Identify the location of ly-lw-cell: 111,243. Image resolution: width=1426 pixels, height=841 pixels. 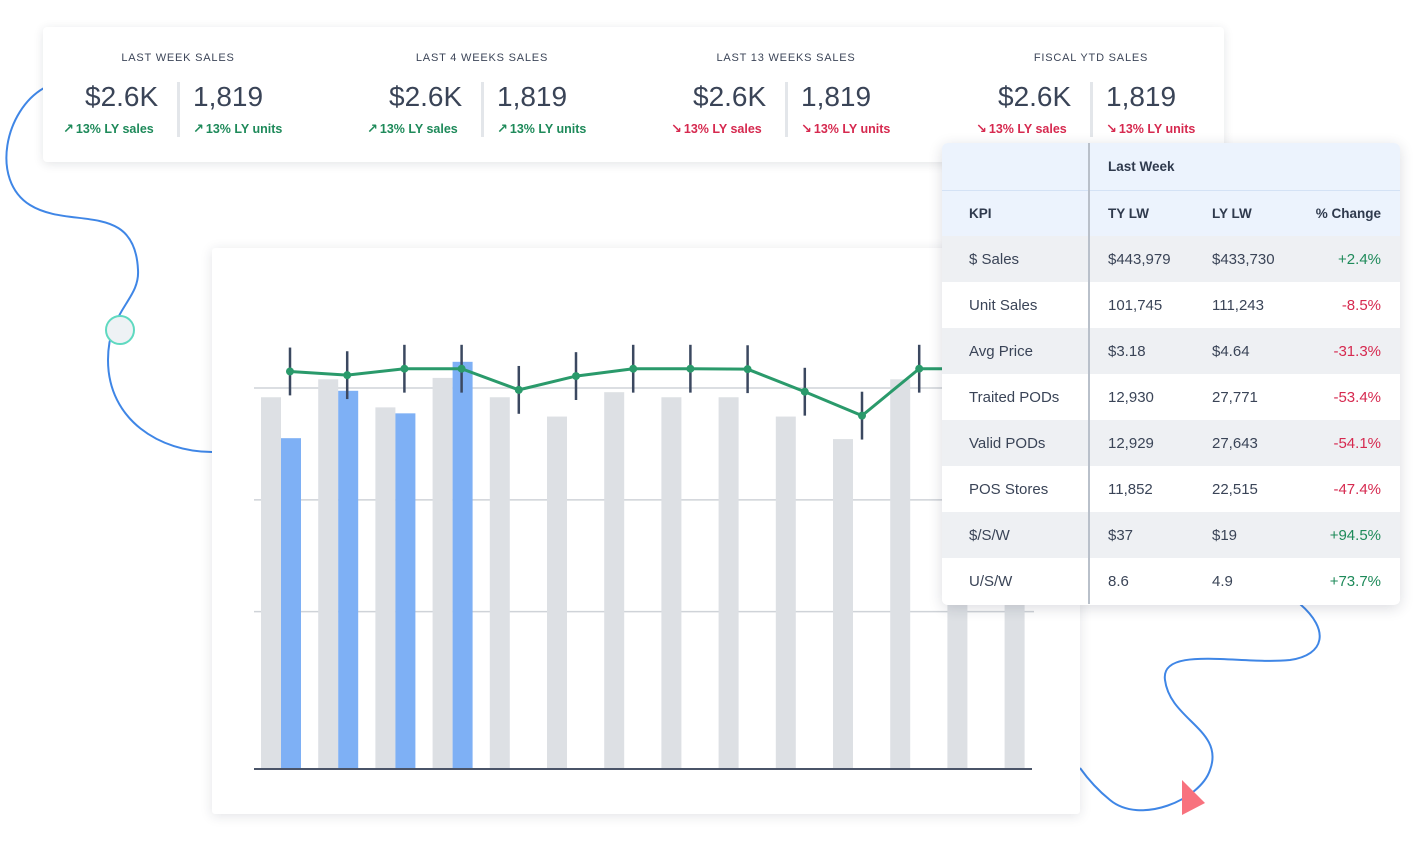
(1244, 305).